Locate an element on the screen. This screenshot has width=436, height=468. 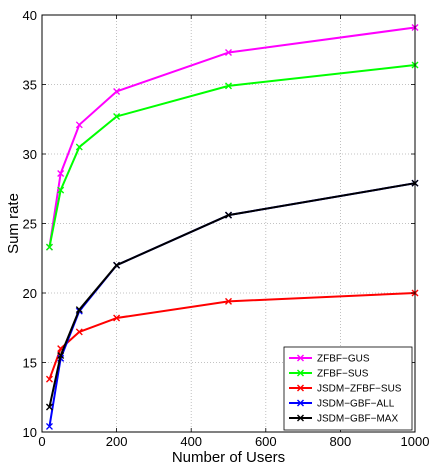
legend-item: JSDM−ZFBF−SUS is located at coordinates (345, 389).